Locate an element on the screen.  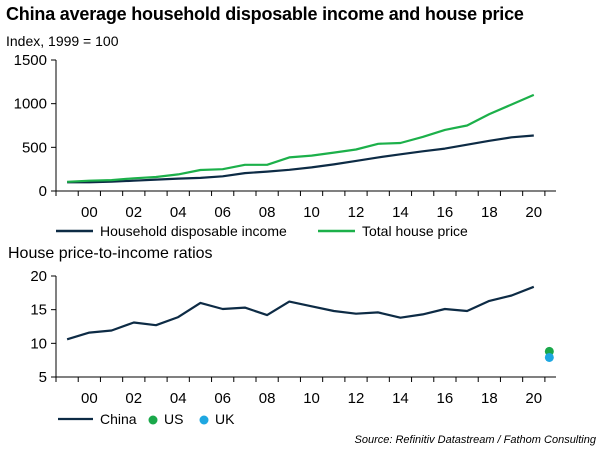
legend-label-us: US is located at coordinates (173, 419).